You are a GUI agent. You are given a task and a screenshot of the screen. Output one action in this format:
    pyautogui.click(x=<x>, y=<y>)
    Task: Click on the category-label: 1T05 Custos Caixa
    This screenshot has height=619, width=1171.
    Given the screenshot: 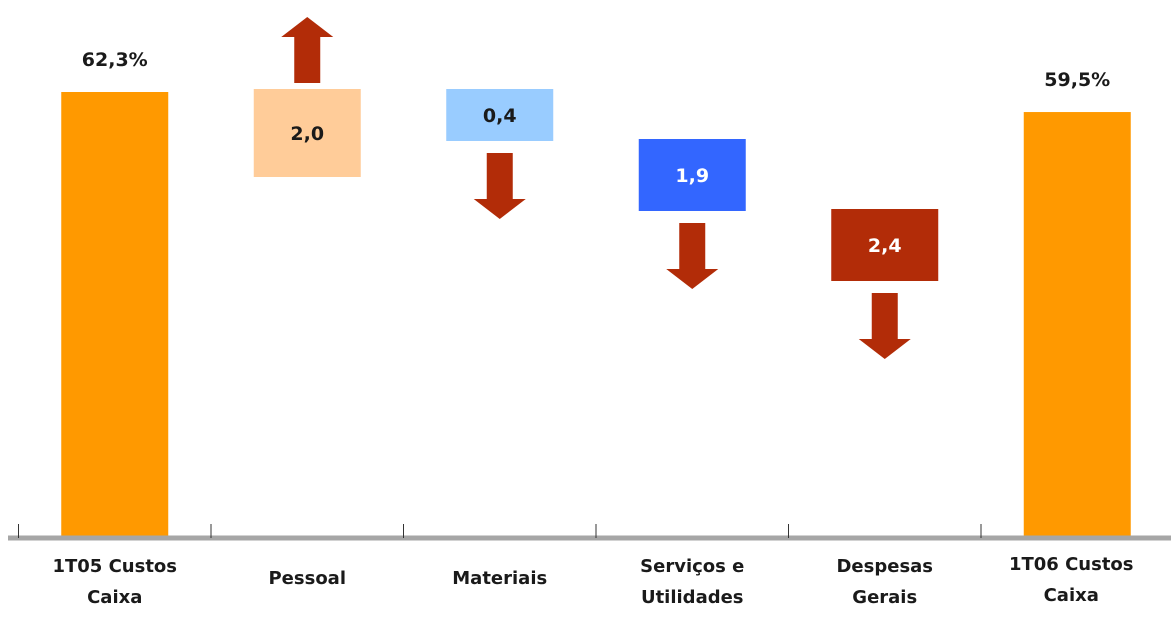 What is the action you would take?
    pyautogui.click(x=114, y=582)
    